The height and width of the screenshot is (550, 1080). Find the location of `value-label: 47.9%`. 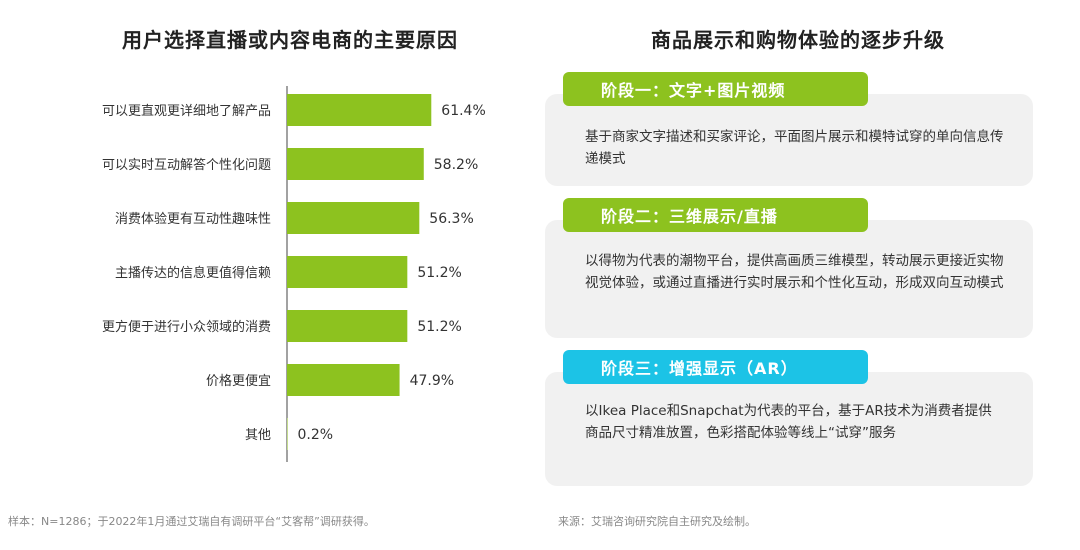

value-label: 47.9% is located at coordinates (432, 381).